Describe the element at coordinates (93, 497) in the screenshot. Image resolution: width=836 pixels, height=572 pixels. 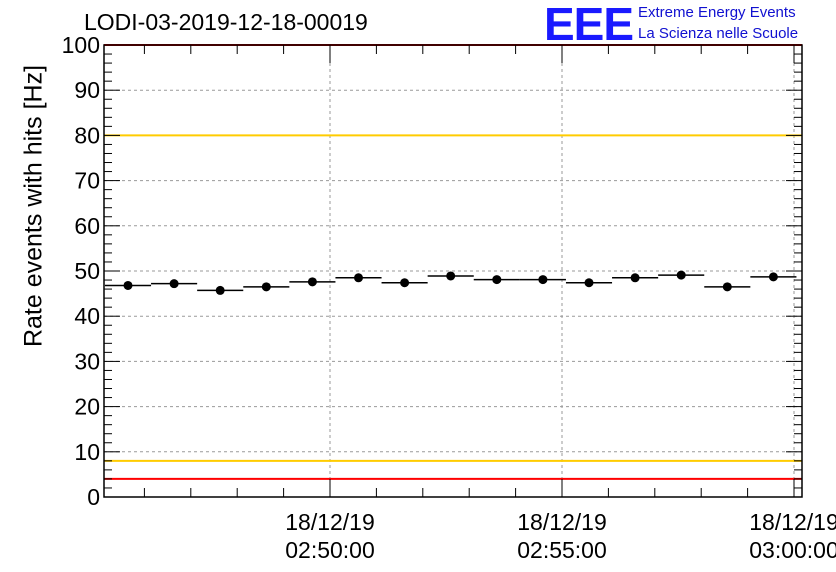
I see `y-tick-label: 0` at that location.